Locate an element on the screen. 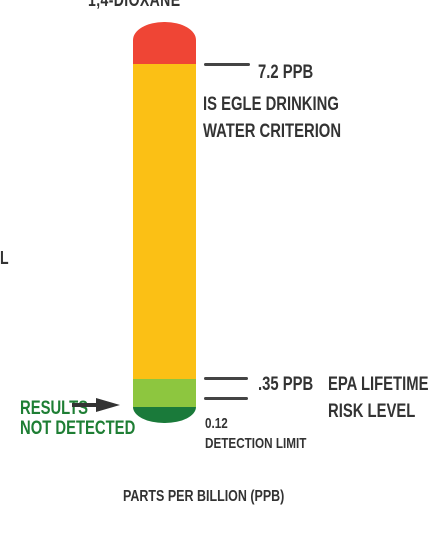  tick-mid is located at coordinates (226, 378).